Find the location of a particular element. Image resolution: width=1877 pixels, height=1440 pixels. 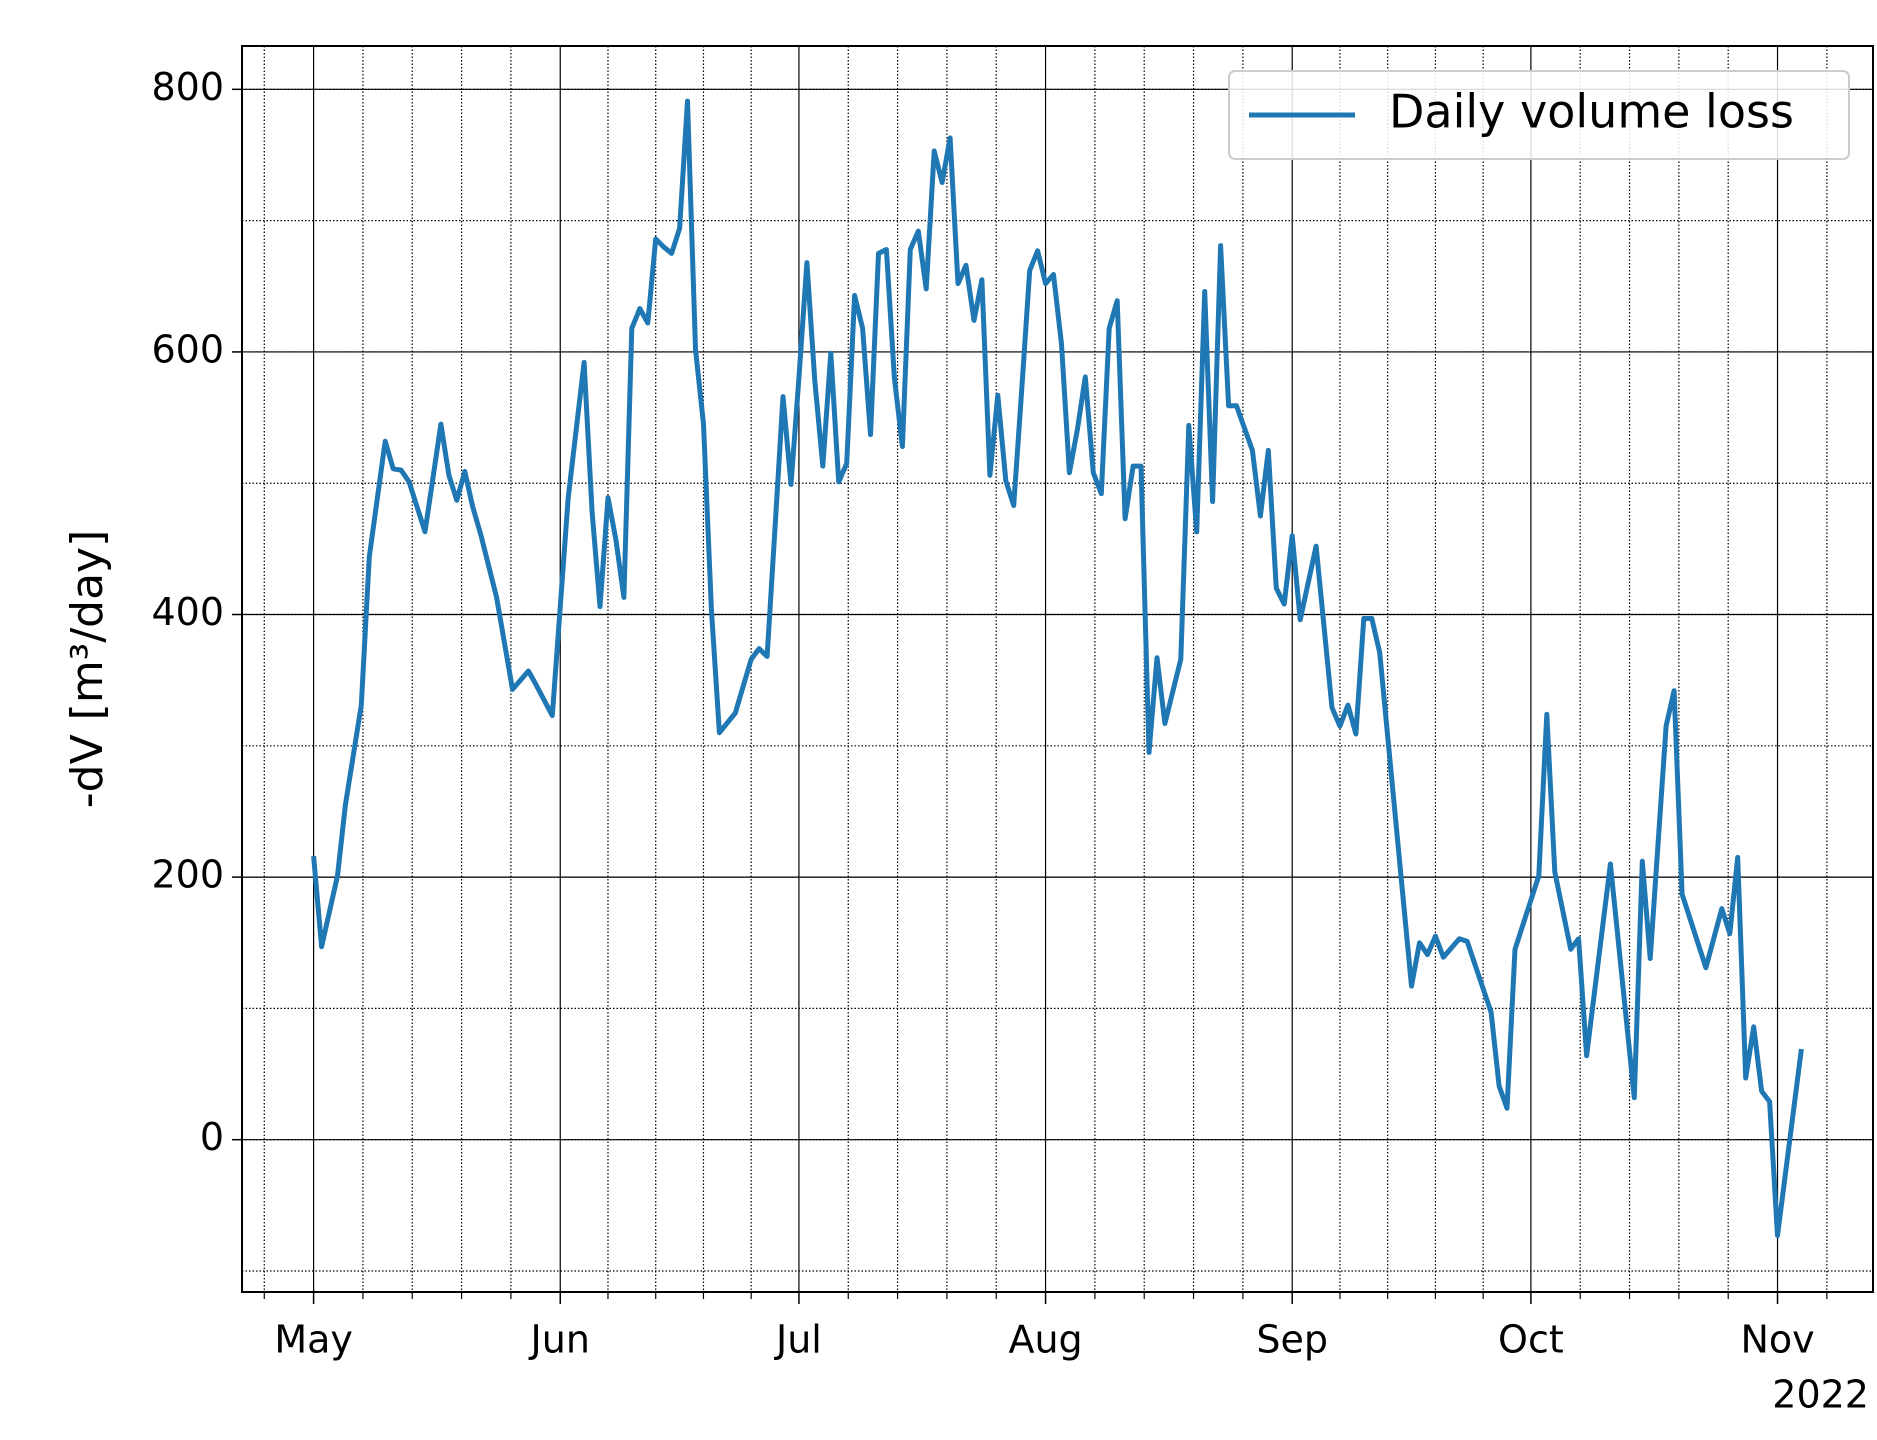

legend-label: Daily volume loss is located at coordinates (1591, 112).